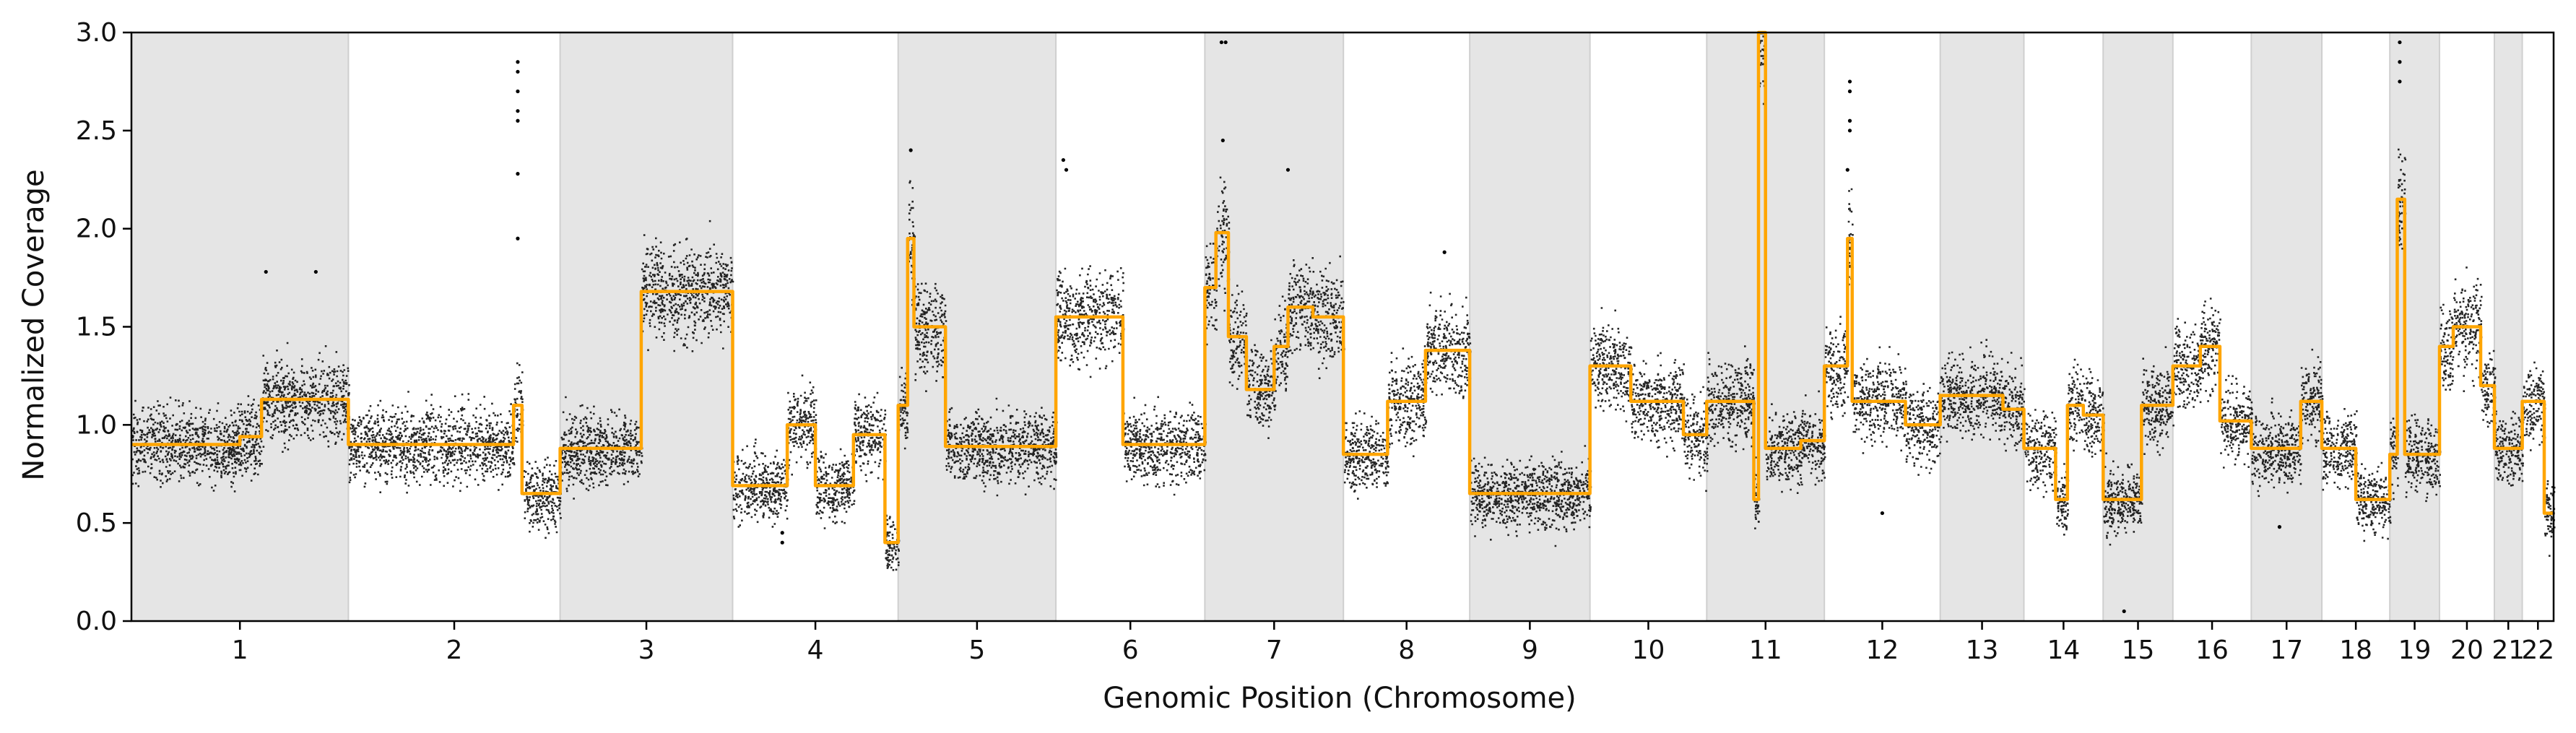 The image size is (2576, 733). I want to click on y-axis: 0.0 0.5 1.0 1.5 2.0 2.5 3.0, so click(103, 327).